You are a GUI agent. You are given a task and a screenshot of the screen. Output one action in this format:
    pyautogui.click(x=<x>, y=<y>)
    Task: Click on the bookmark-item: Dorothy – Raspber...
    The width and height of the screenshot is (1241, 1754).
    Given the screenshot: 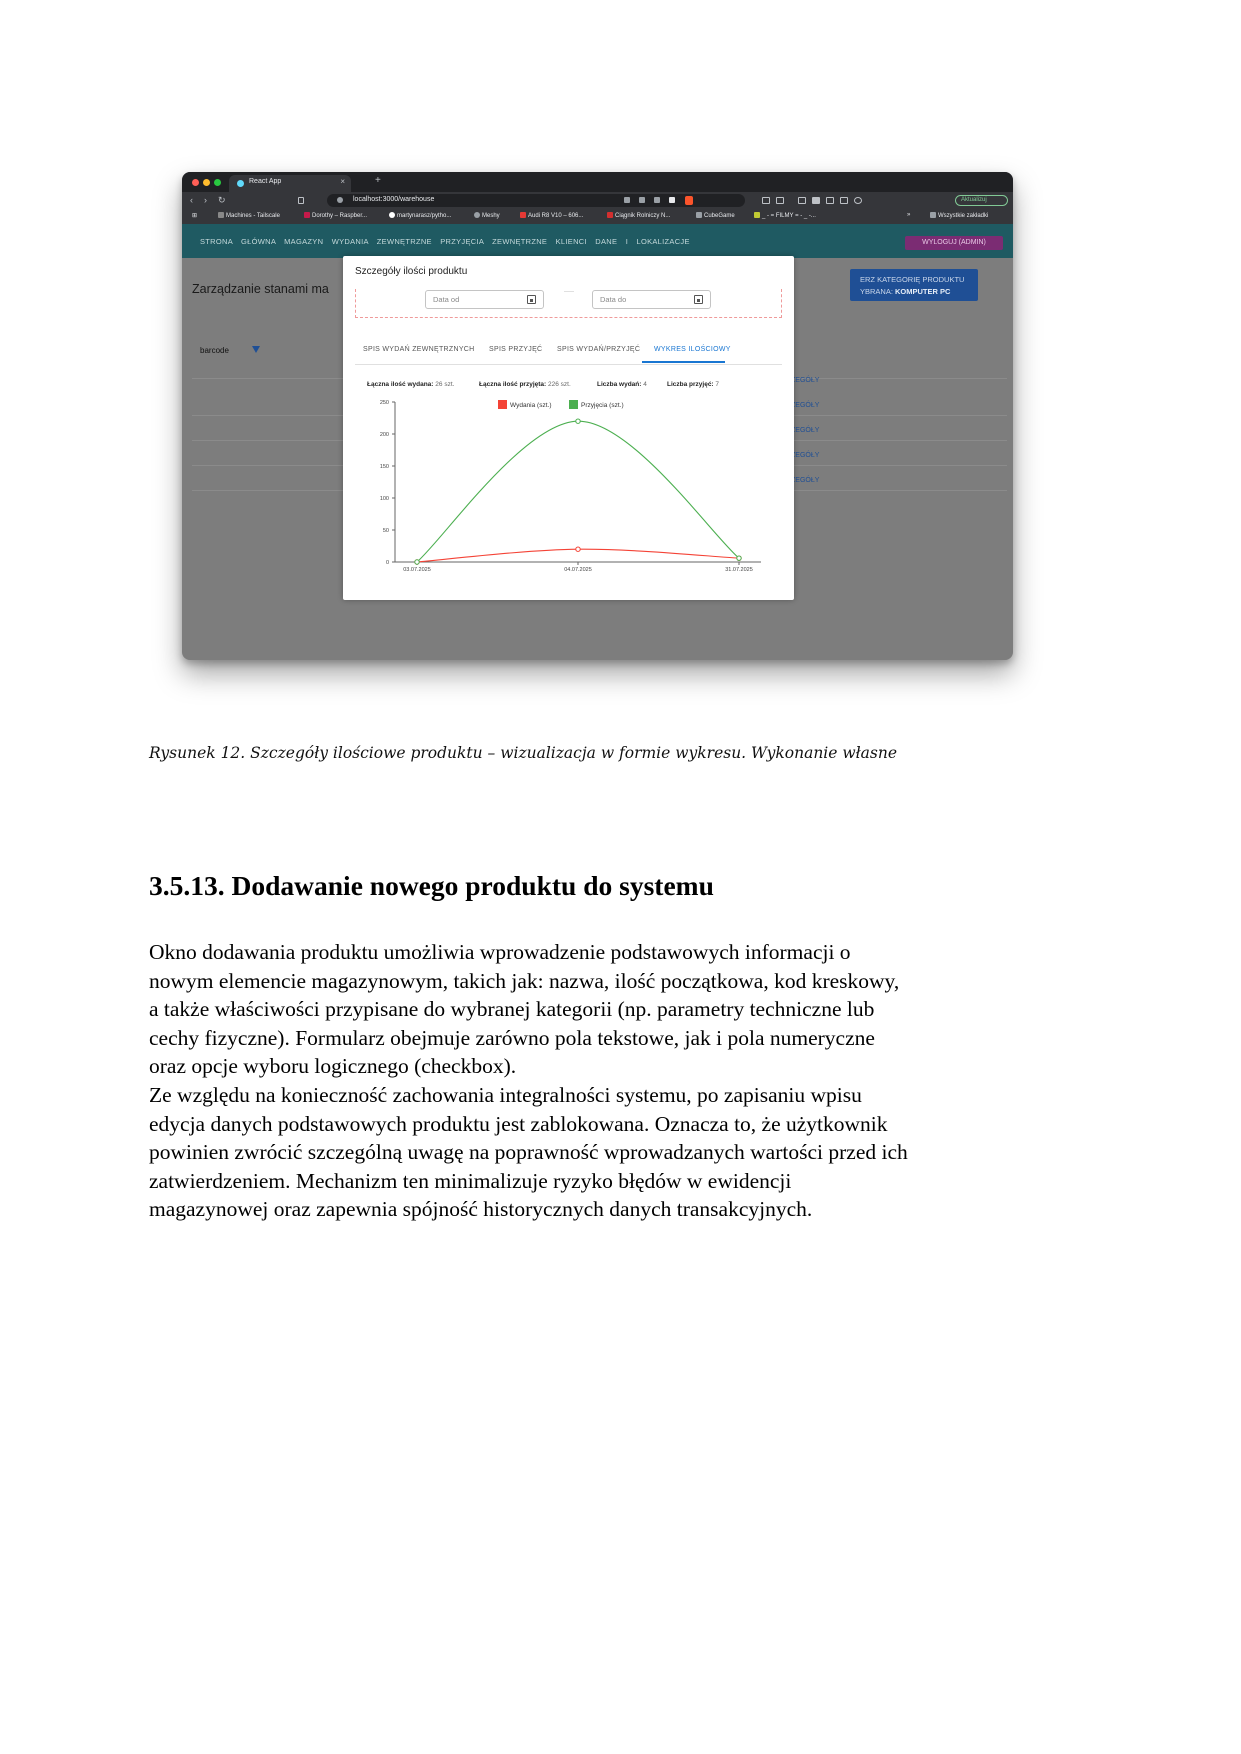 What is the action you would take?
    pyautogui.click(x=335, y=215)
    